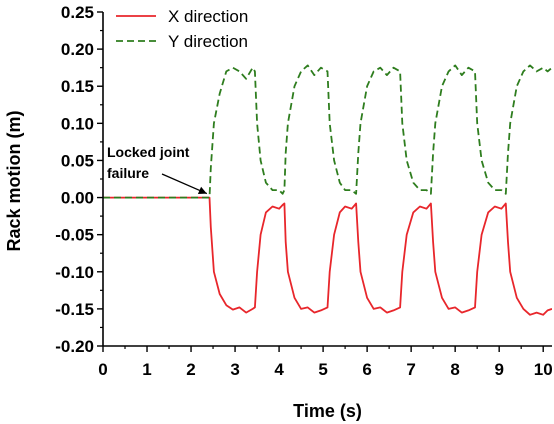 This screenshot has width=554, height=424. I want to click on legend: X direction Y direction, so click(182, 29).